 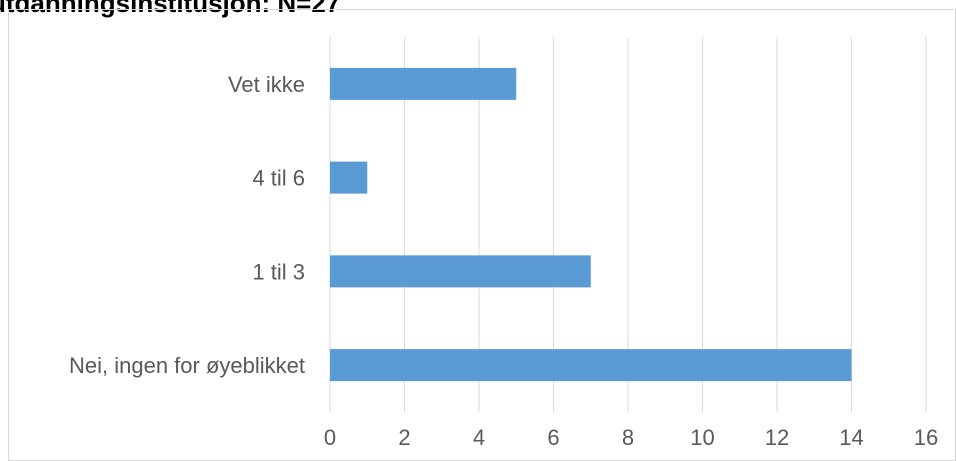 What do you see at coordinates (266, 84) in the screenshot?
I see `category-label: Vet ikke` at bounding box center [266, 84].